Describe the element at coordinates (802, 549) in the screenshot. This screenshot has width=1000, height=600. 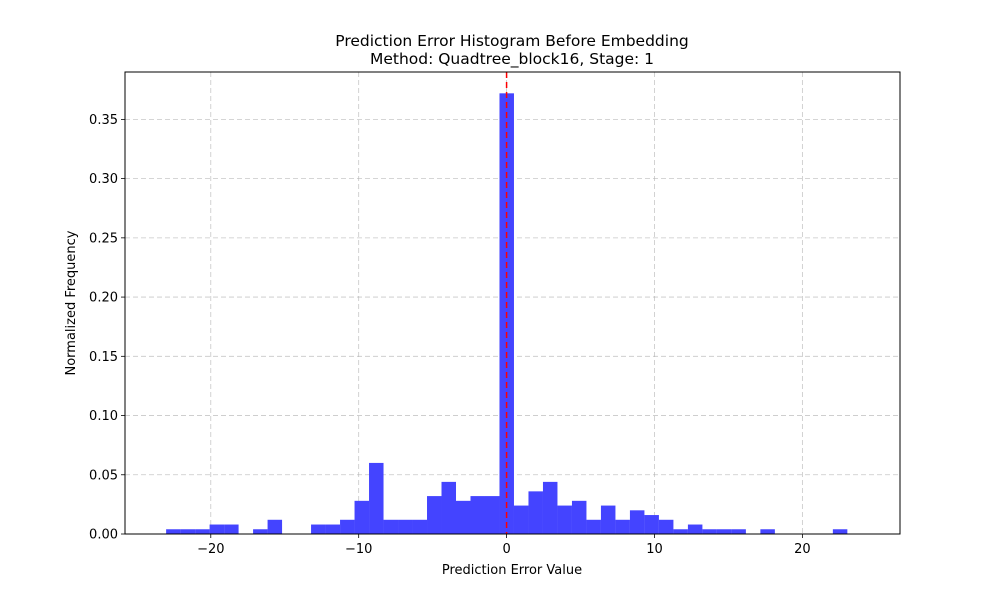
I see `x-tick-label: 20` at that location.